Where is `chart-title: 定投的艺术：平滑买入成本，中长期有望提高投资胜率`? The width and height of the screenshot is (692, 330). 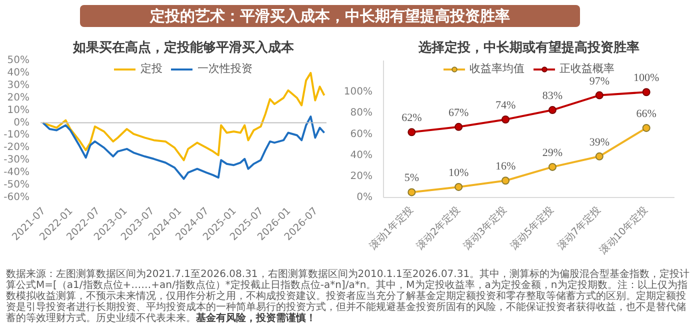
chart-title: 定投的艺术：平滑买入成本，中长期有望提高投资胜率 is located at coordinates (330, 16).